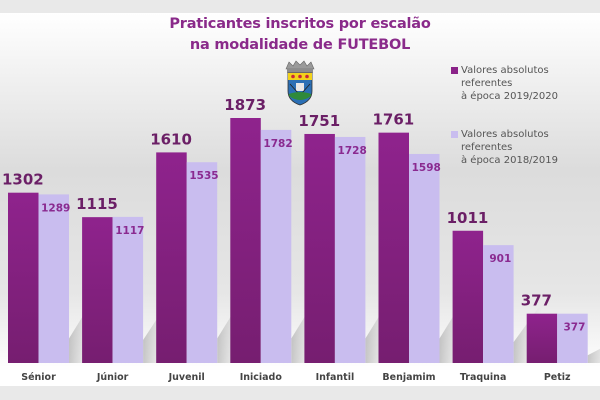 This screenshot has height=400, width=600. Describe the element at coordinates (574, 328) in the screenshot. I see `data-label-petiz-2018-2019: 377` at that location.